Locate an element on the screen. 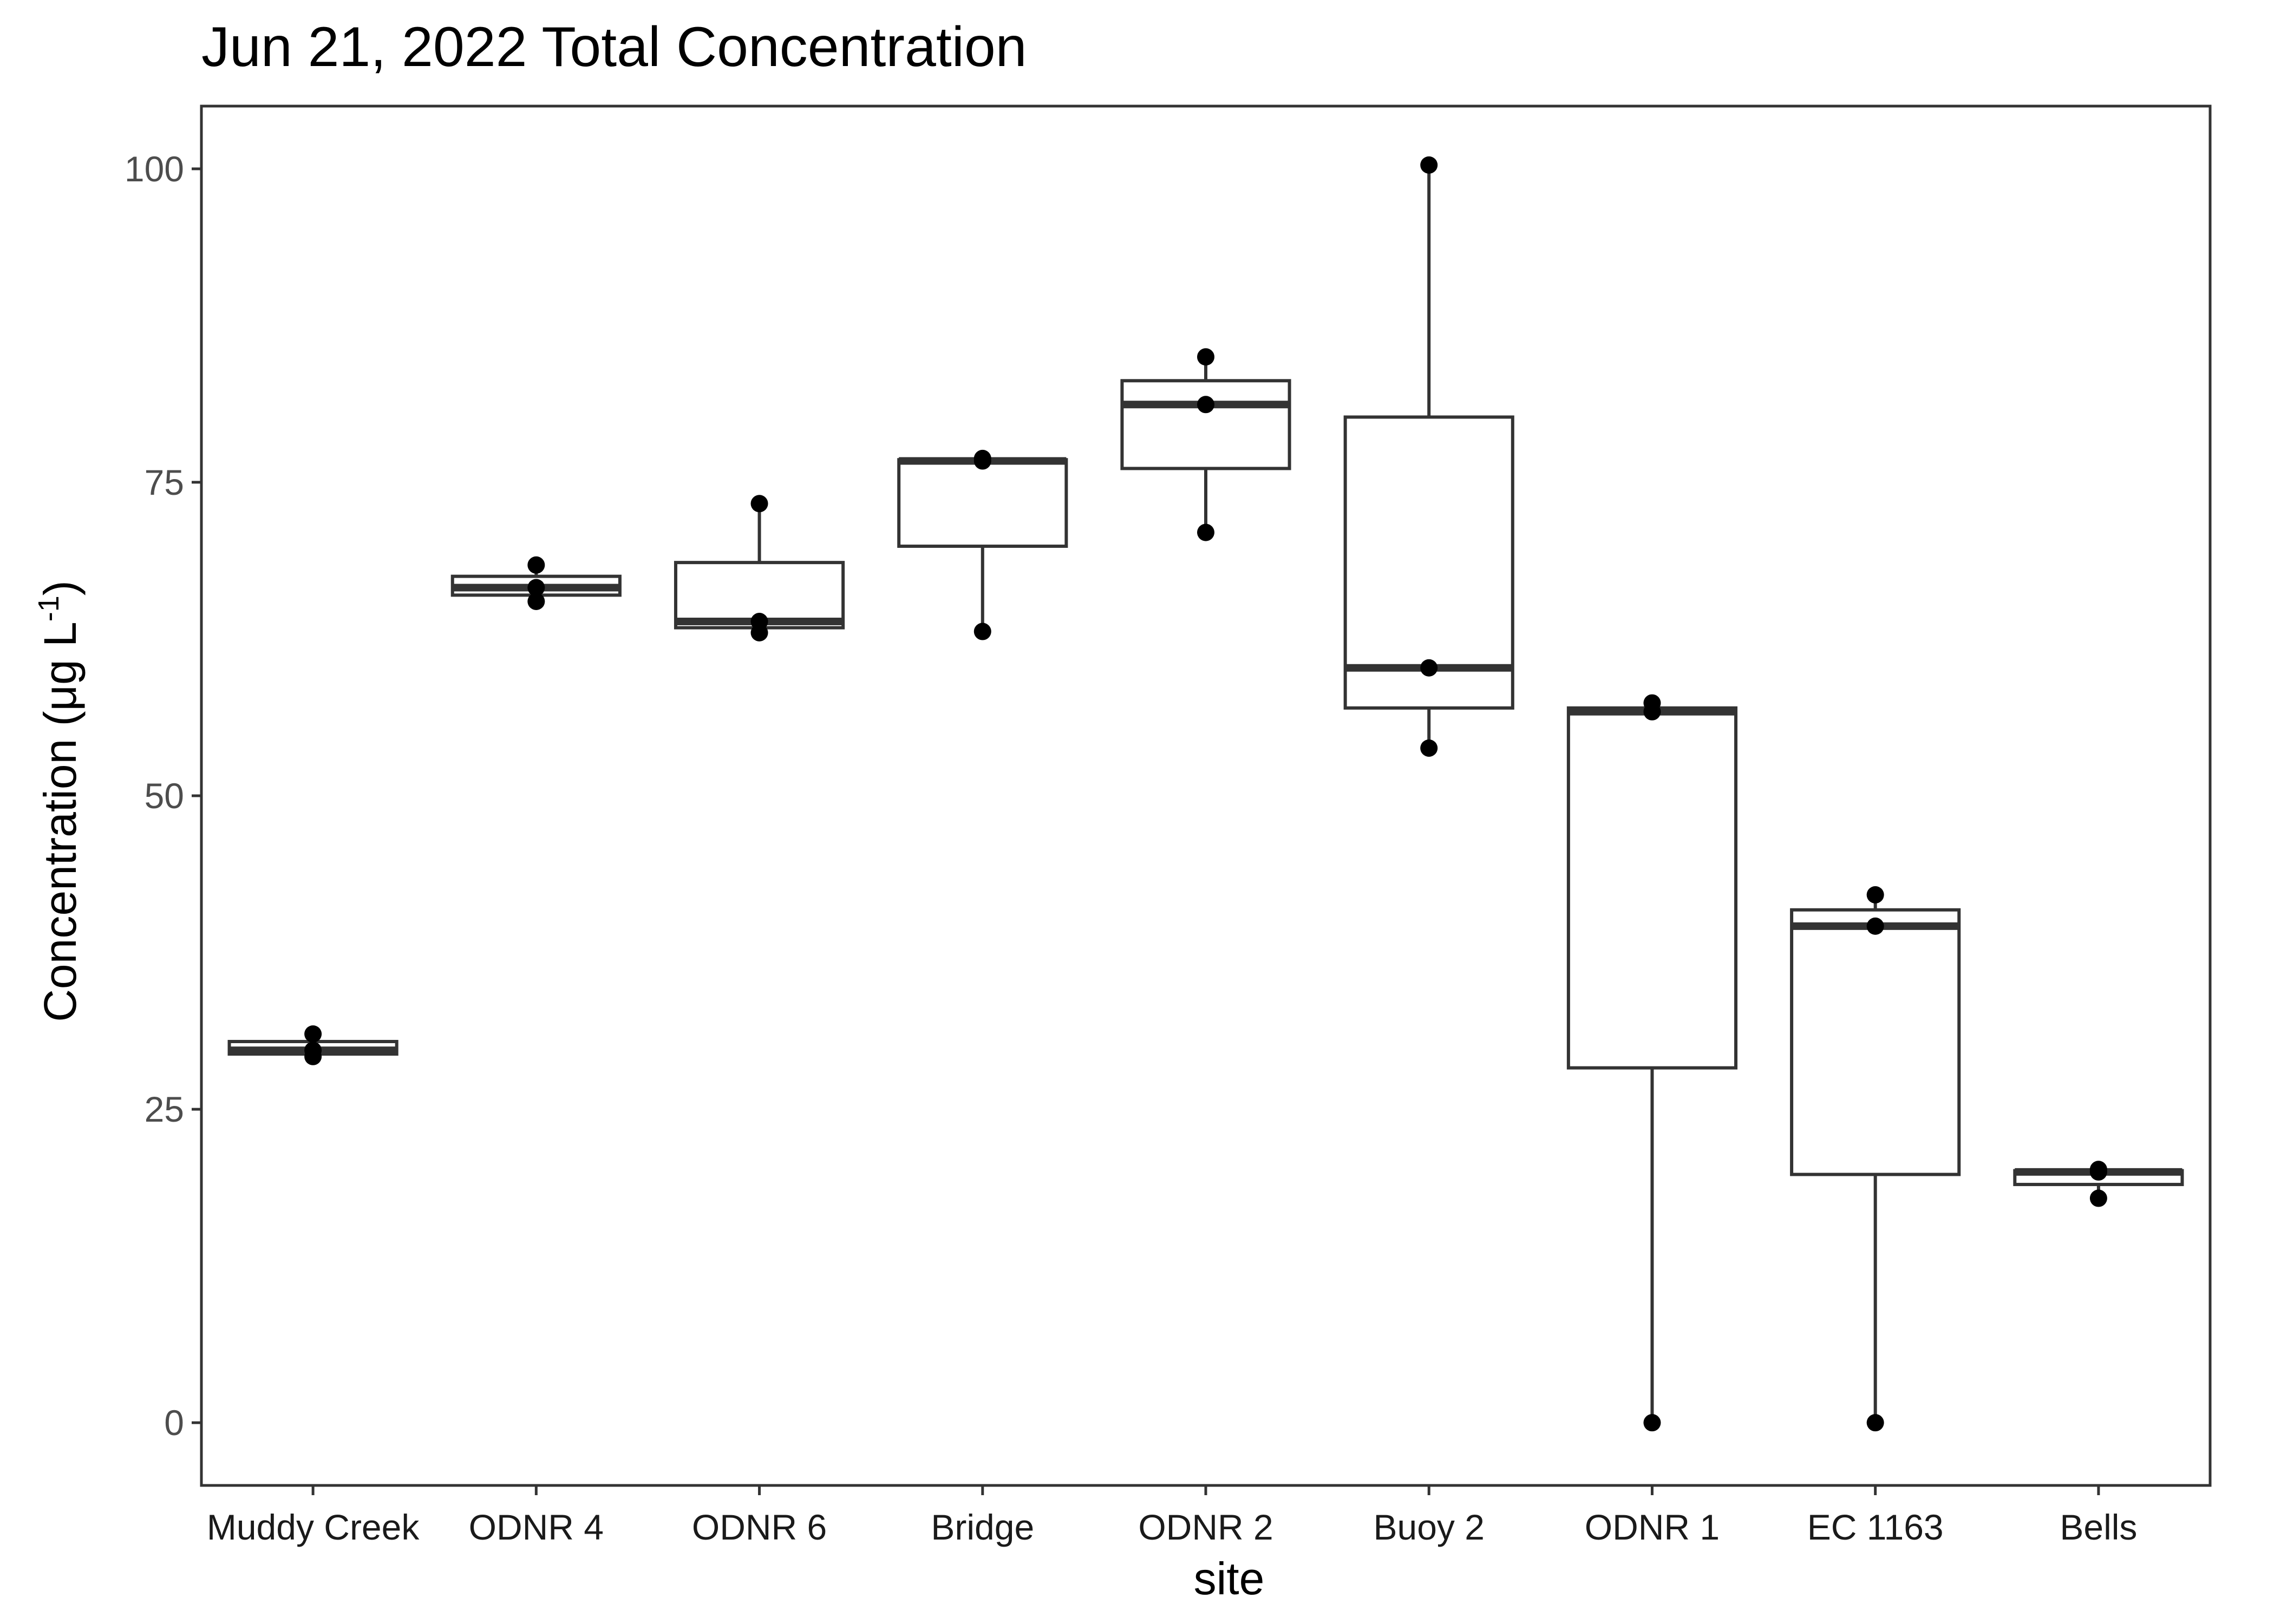 The width and height of the screenshot is (2274, 1624). chart-title: Jun 21, 2022 Total Concentration is located at coordinates (614, 47).